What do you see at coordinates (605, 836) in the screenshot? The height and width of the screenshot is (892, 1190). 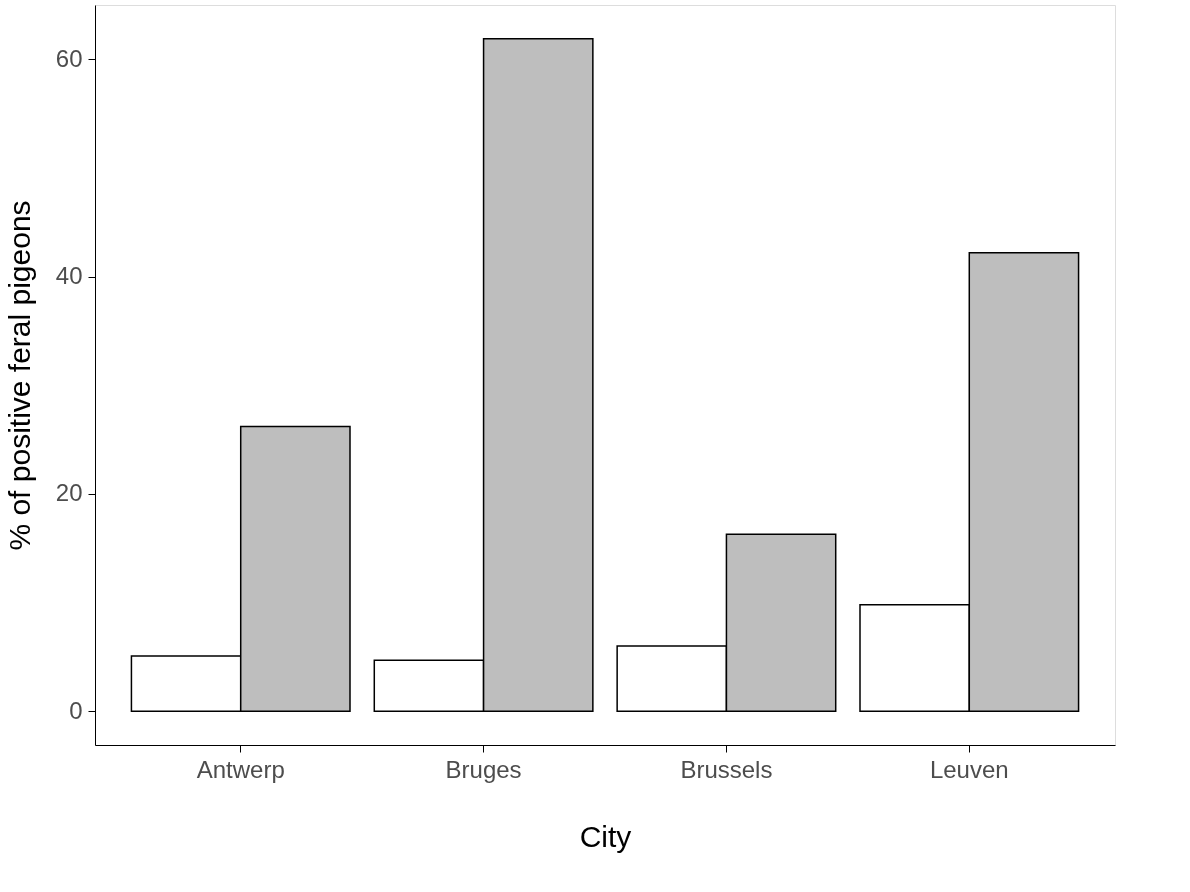 I see `x-axis-title: City` at bounding box center [605, 836].